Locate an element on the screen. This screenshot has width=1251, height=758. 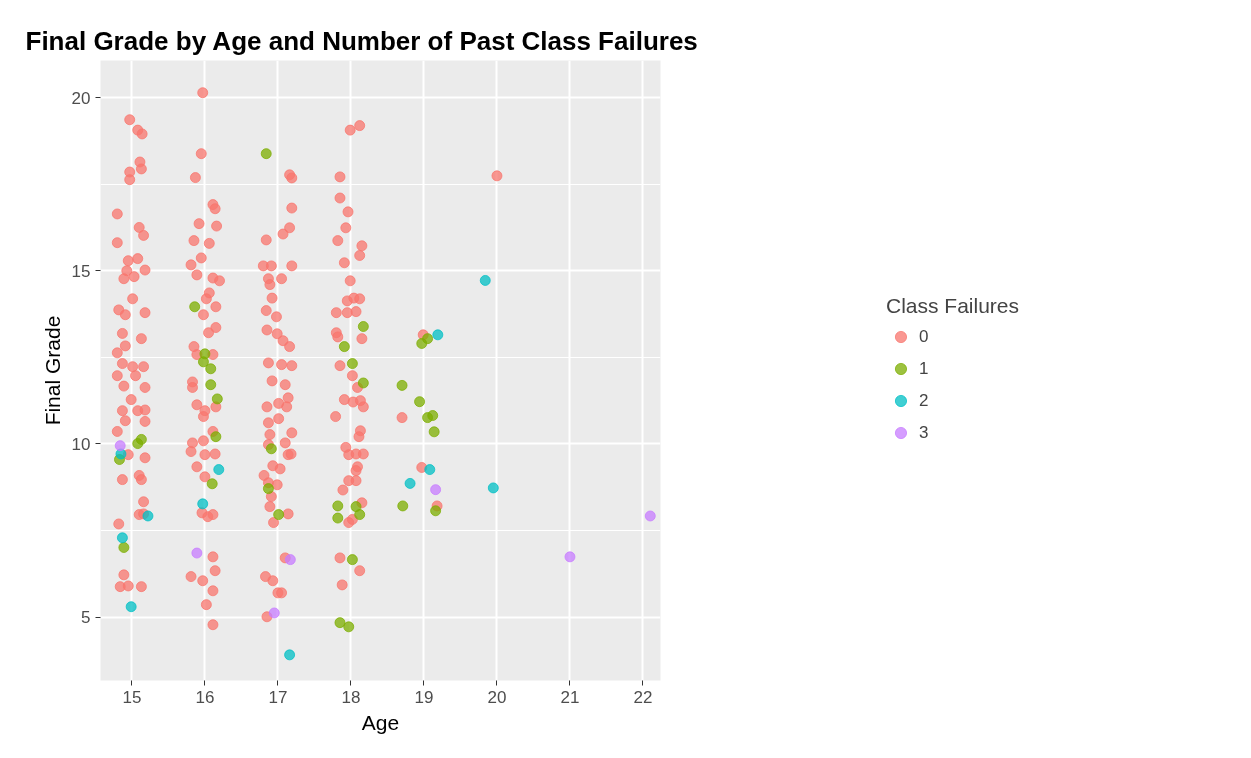
y-axis-title: Final Grade is located at coordinates (52, 370).